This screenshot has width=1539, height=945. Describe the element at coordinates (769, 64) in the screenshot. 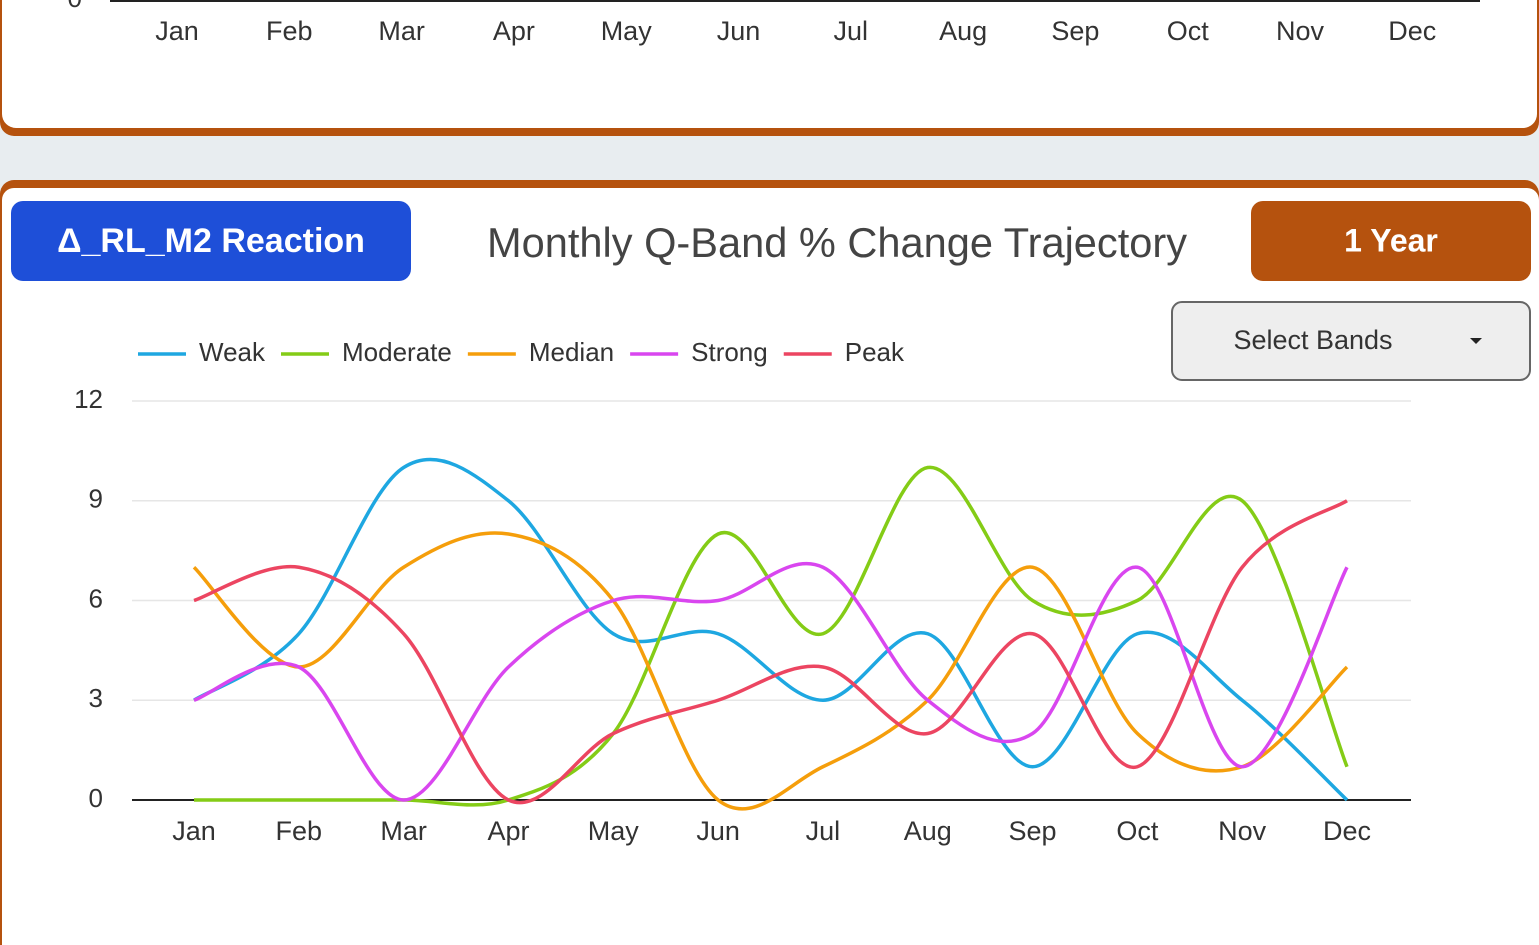

I see `top-panel` at that location.